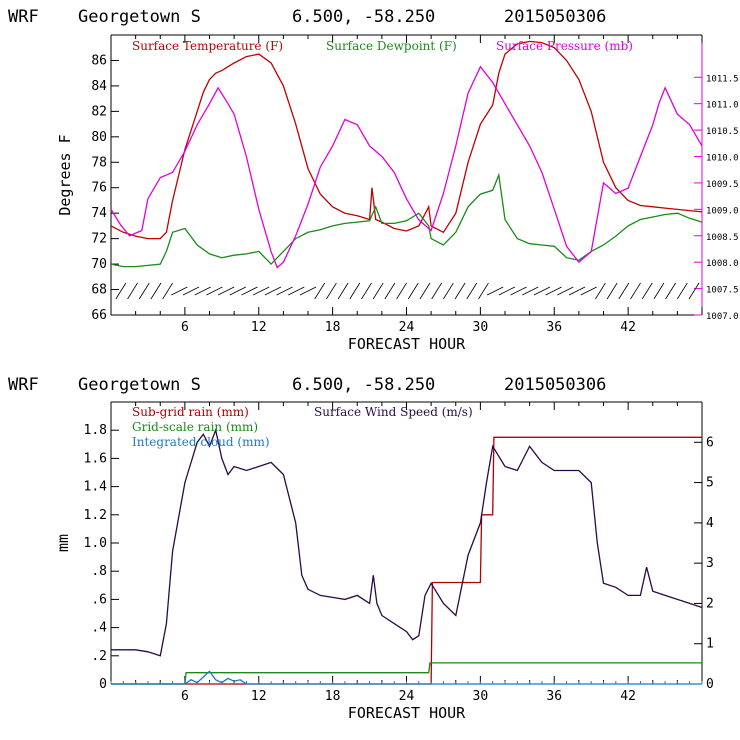 Image resolution: width=740 pixels, height=740 pixels. I want to click on panel1-init: 2015050306, so click(555, 17).